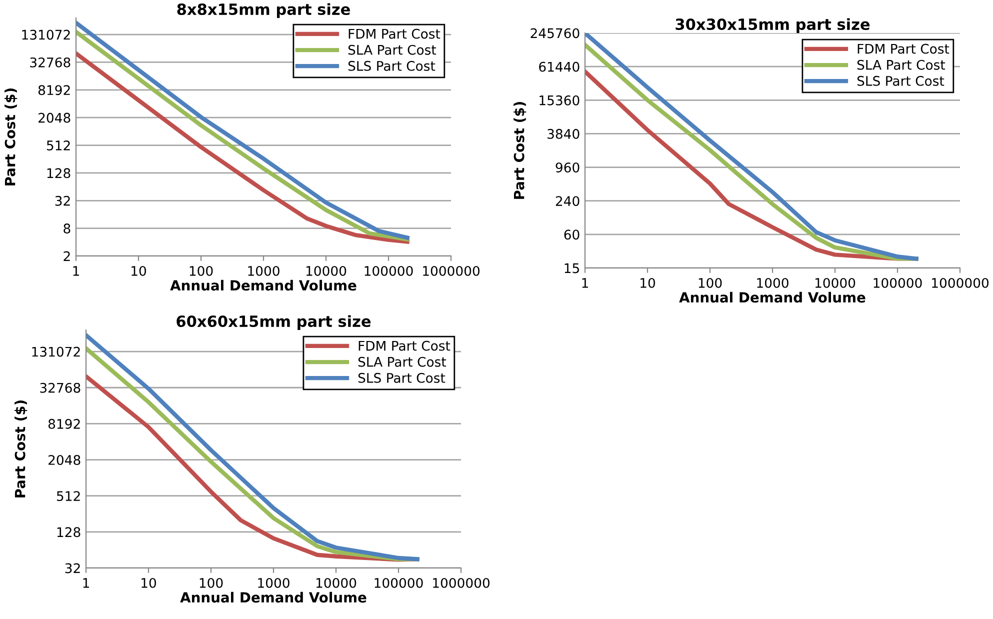 Image resolution: width=993 pixels, height=619 pixels. Describe the element at coordinates (572, 235) in the screenshot. I see `y-tick-label: 60` at that location.